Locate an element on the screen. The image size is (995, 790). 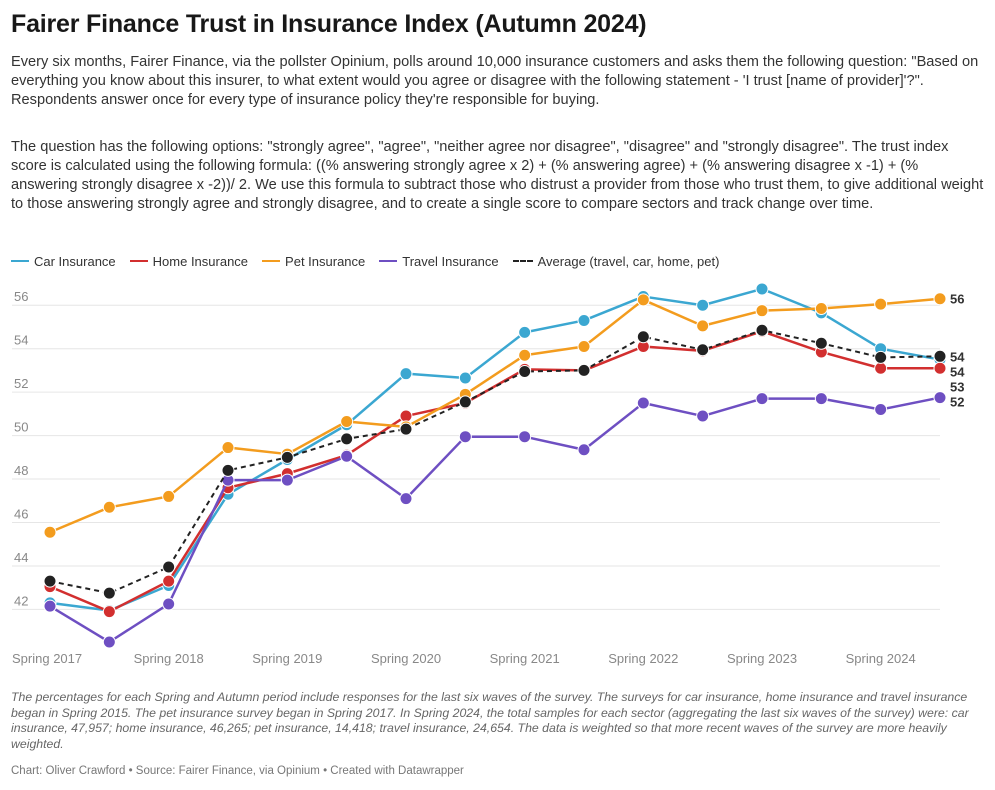
x-tick-label: Spring 2020 is located at coordinates (406, 658).